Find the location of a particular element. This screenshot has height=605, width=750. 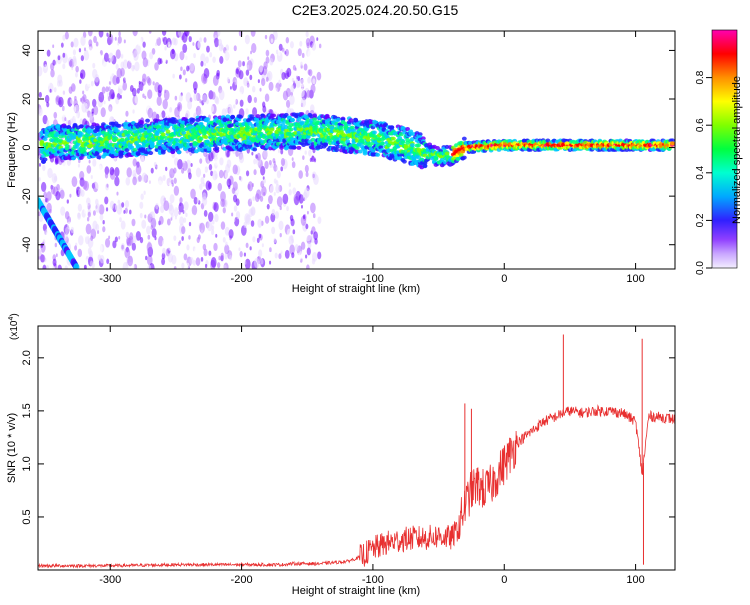

snr-x-tick-label: 100 is located at coordinates (635, 580).